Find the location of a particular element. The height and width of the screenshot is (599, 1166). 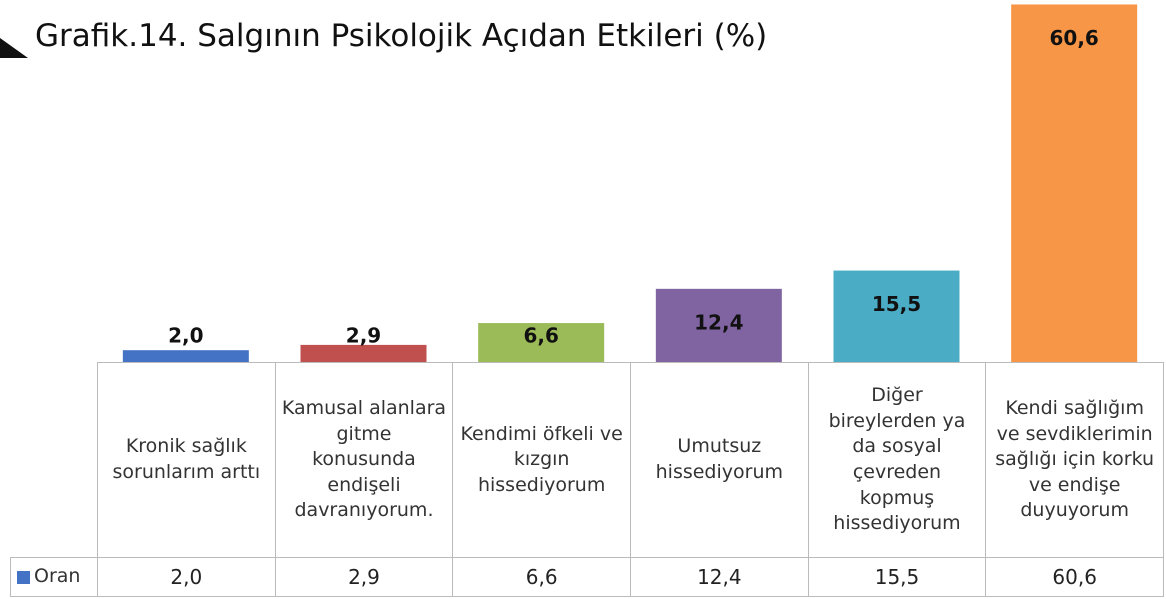

table-value: 2,9 is located at coordinates (364, 577).